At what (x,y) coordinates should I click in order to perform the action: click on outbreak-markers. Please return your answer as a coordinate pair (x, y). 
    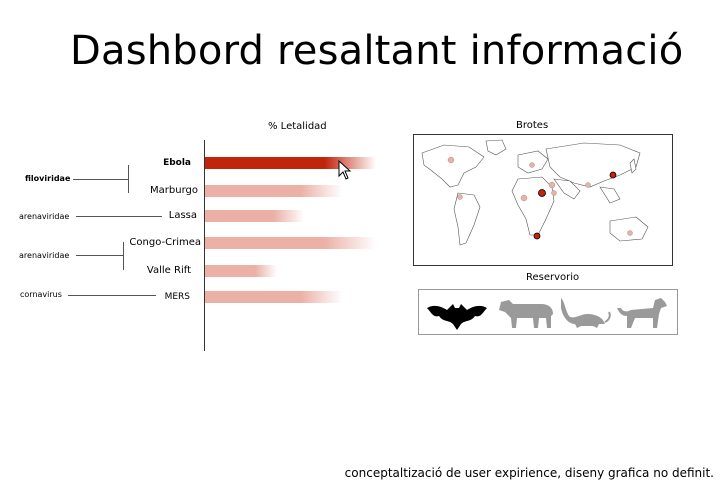
    Looking at the image, I should click on (540, 198).